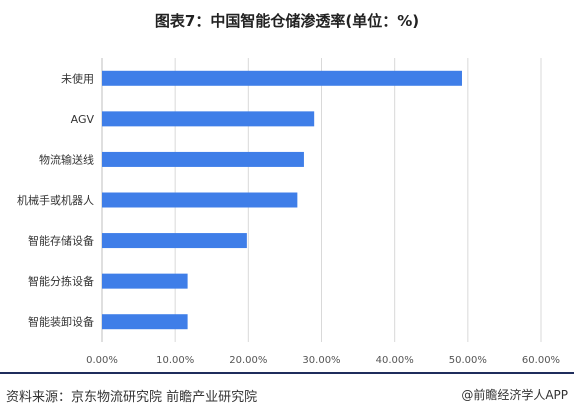  What do you see at coordinates (468, 360) in the screenshot?
I see `x-tick-label: 50.00%` at bounding box center [468, 360].